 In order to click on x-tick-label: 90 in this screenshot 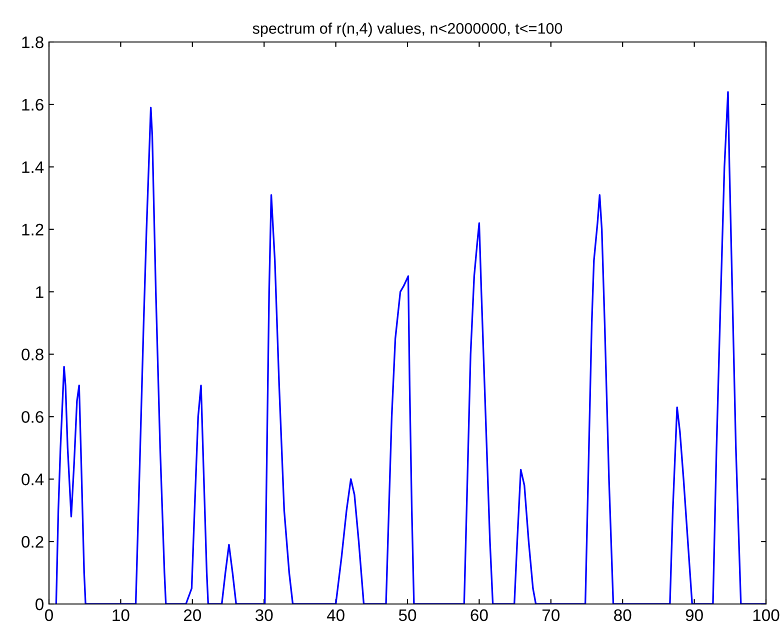, I will do `click(694, 615)`.